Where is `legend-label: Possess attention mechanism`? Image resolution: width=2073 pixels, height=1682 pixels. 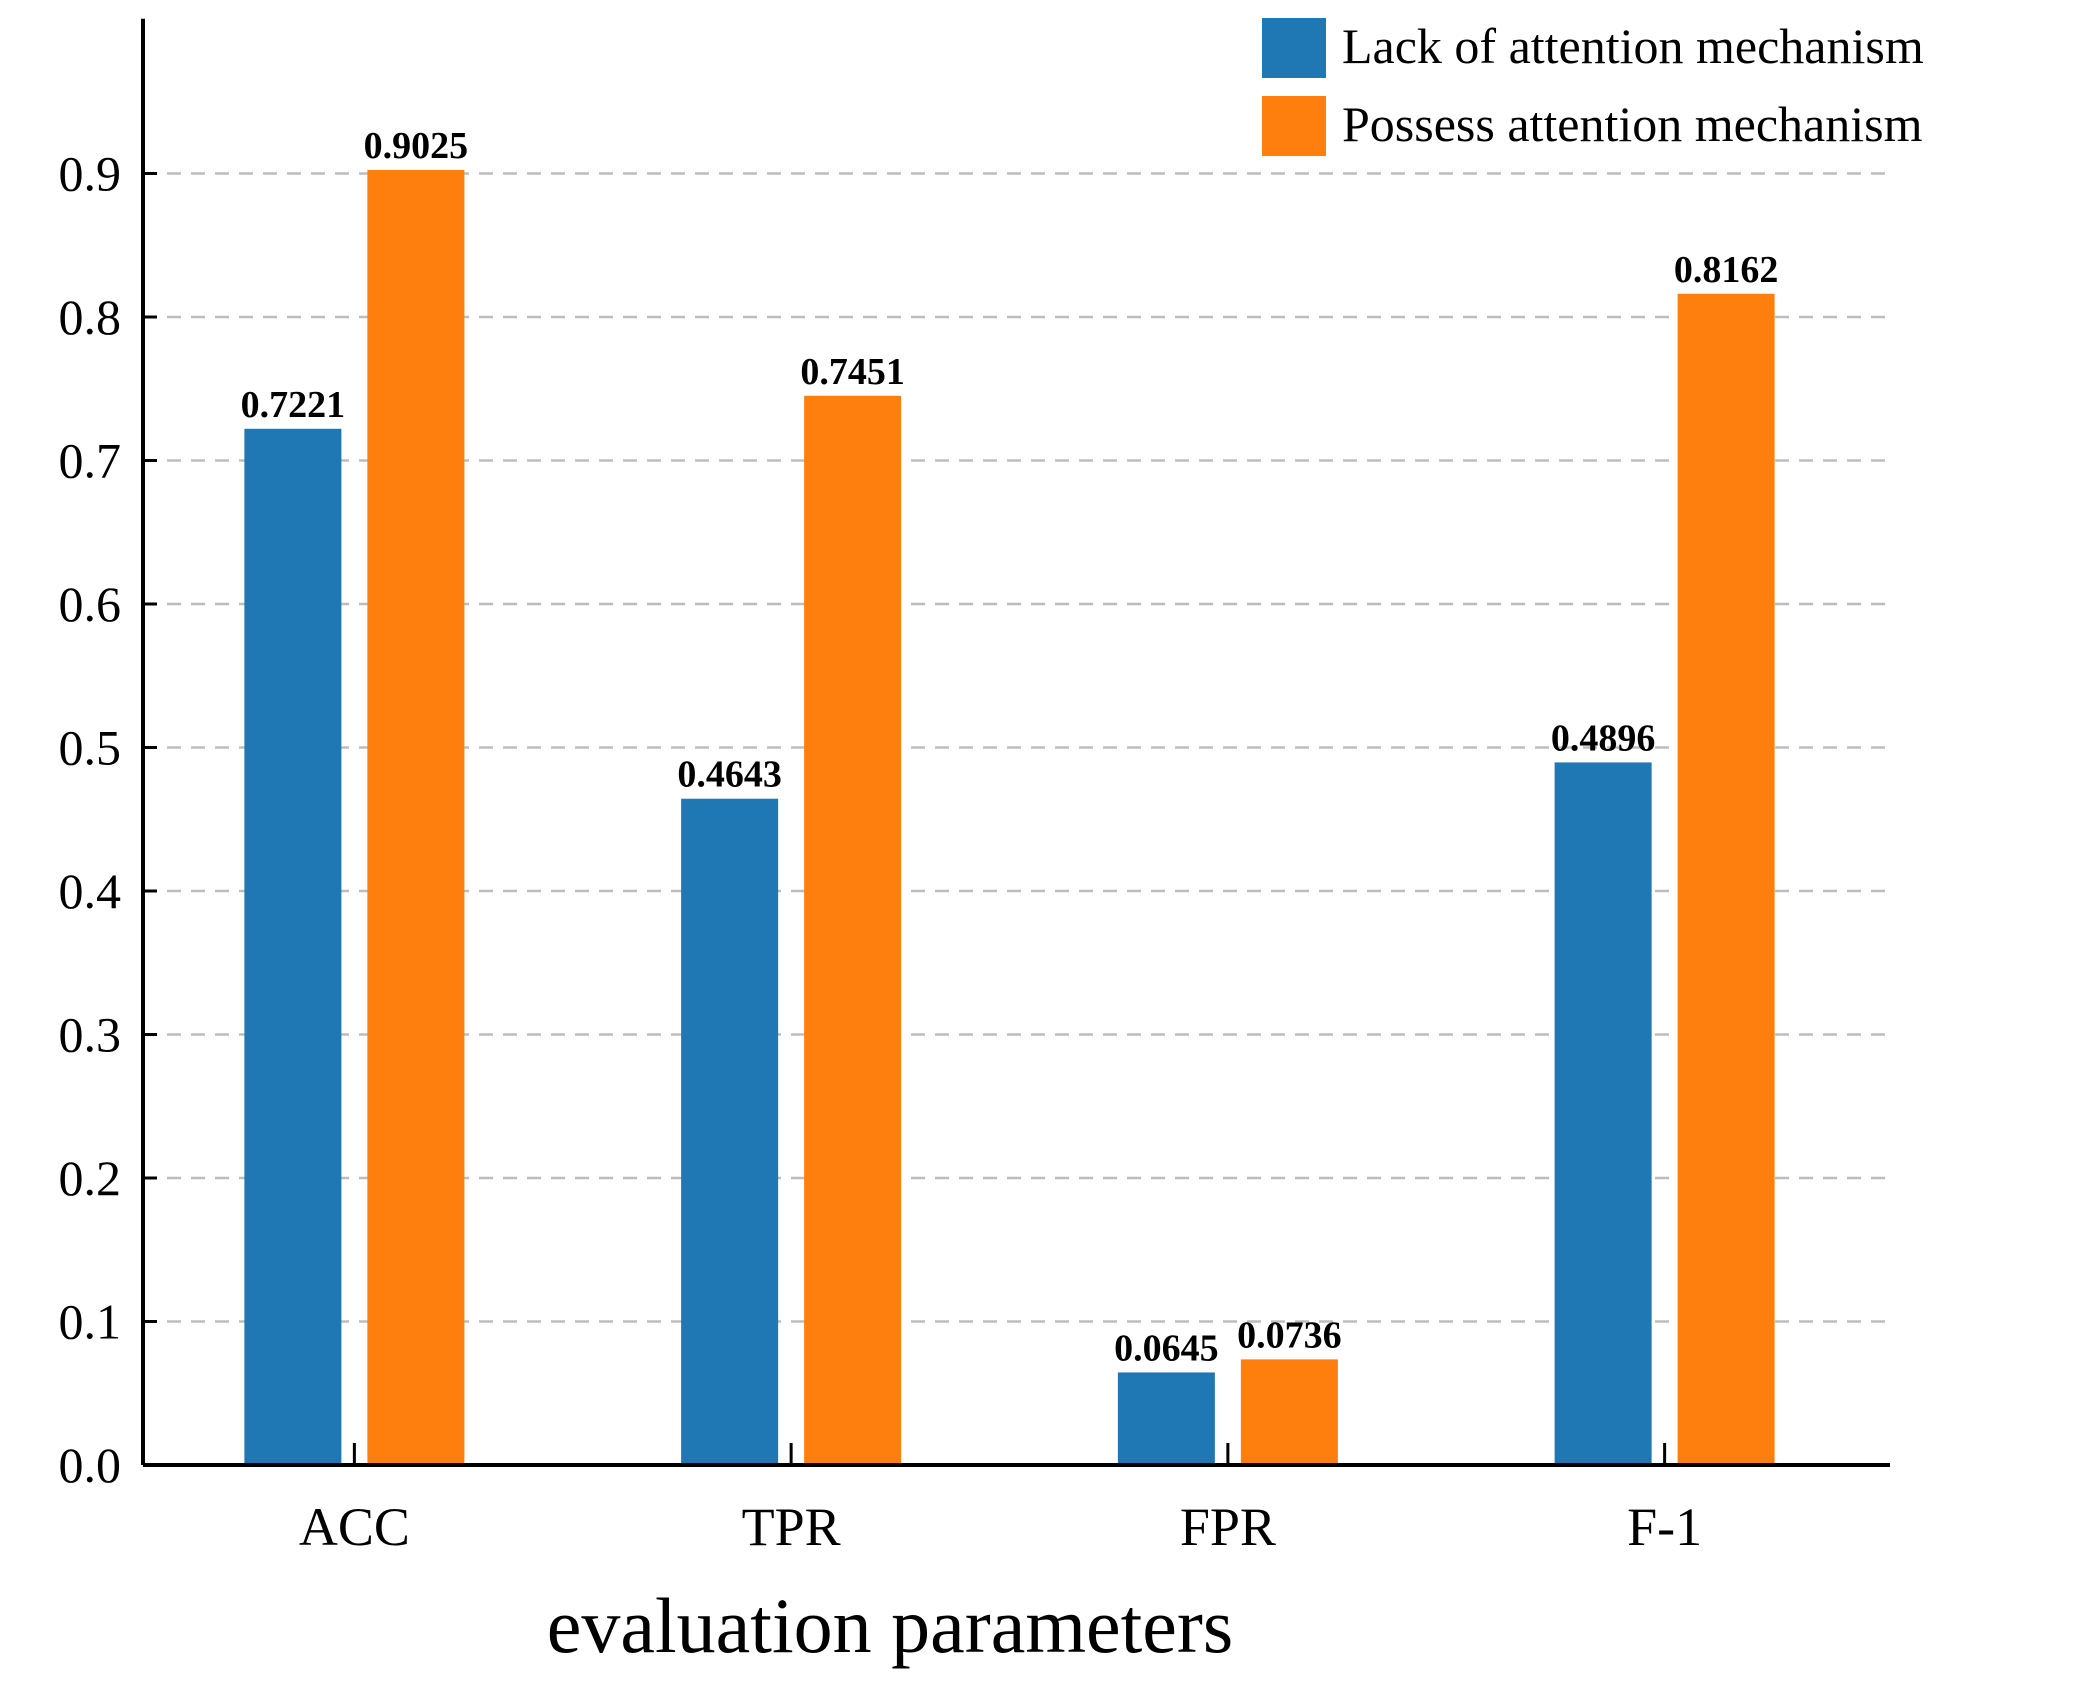
legend-label: Possess attention mechanism is located at coordinates (1632, 124).